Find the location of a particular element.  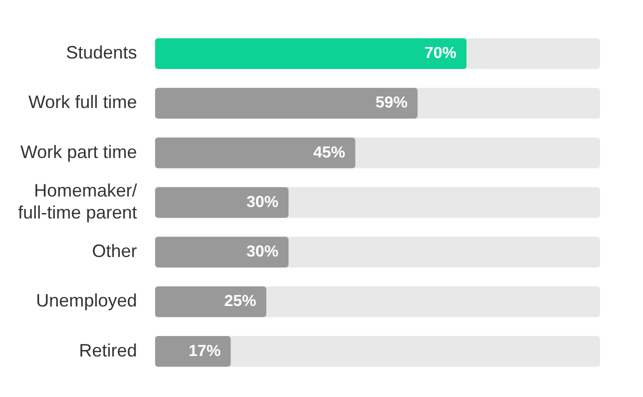

y-tick-label: Retired is located at coordinates (108, 350).